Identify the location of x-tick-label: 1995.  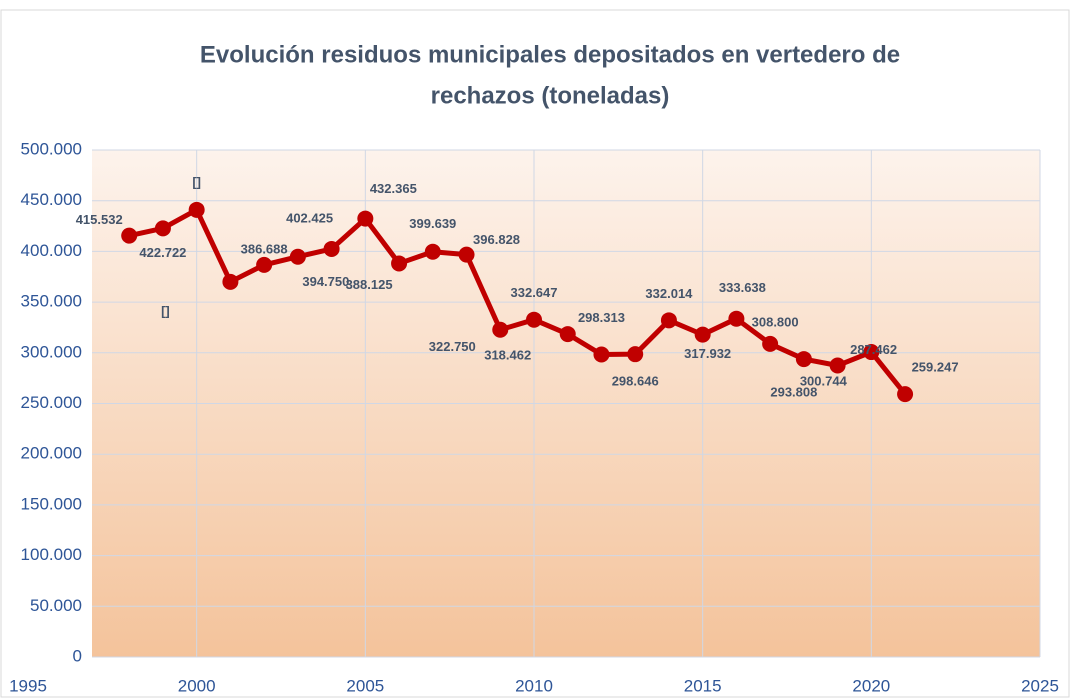
(28, 685).